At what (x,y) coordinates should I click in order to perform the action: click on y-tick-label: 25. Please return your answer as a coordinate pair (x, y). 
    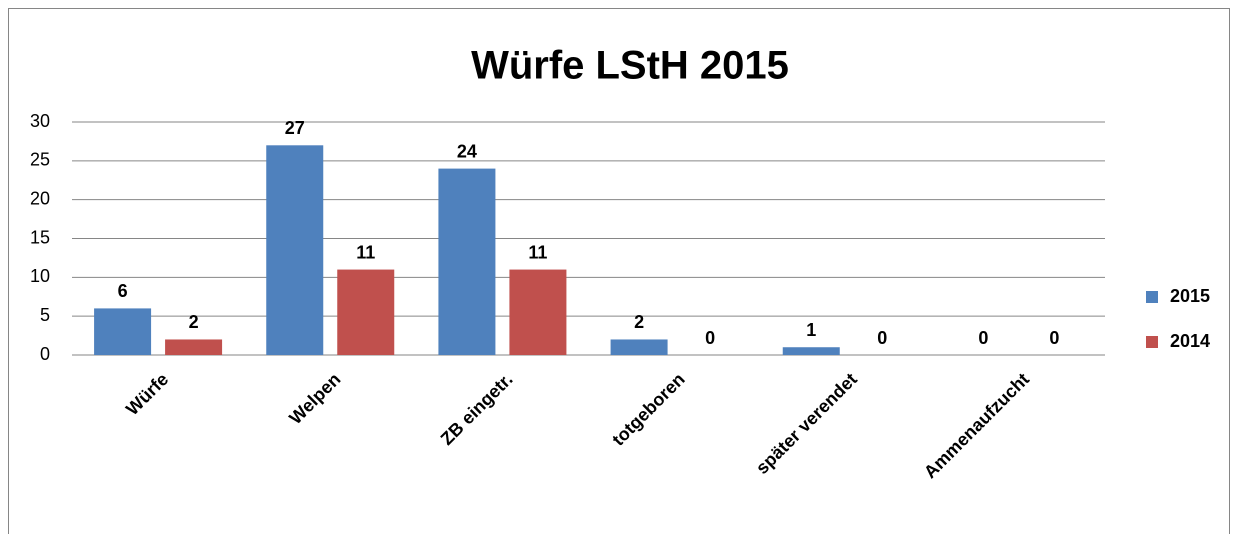
    Looking at the image, I should click on (40, 160).